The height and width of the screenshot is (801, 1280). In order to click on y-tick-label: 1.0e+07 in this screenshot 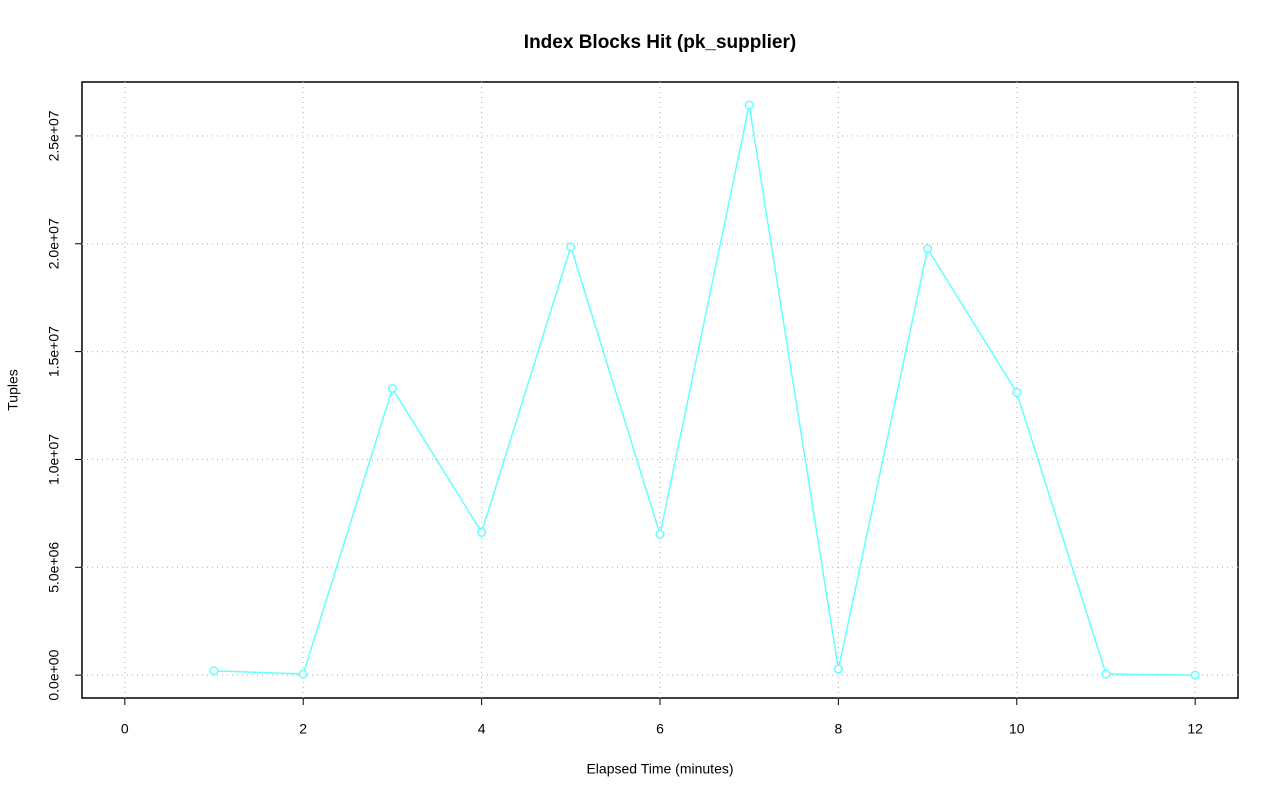, I will do `click(54, 459)`.